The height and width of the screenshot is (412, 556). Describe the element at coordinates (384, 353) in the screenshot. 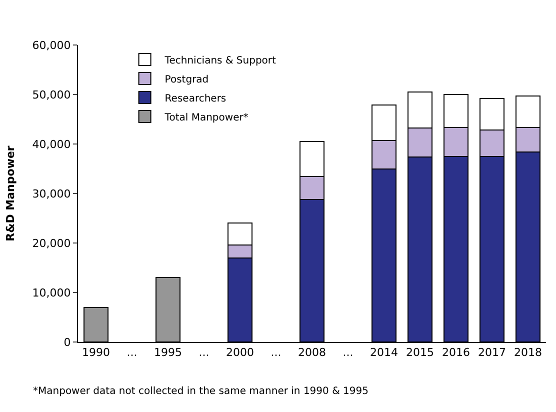

I see `x-tick-label: 2014` at that location.